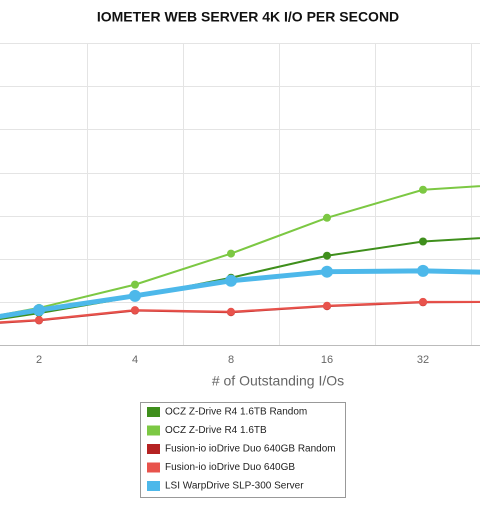  I want to click on x-tick-label: 32, so click(423, 360).